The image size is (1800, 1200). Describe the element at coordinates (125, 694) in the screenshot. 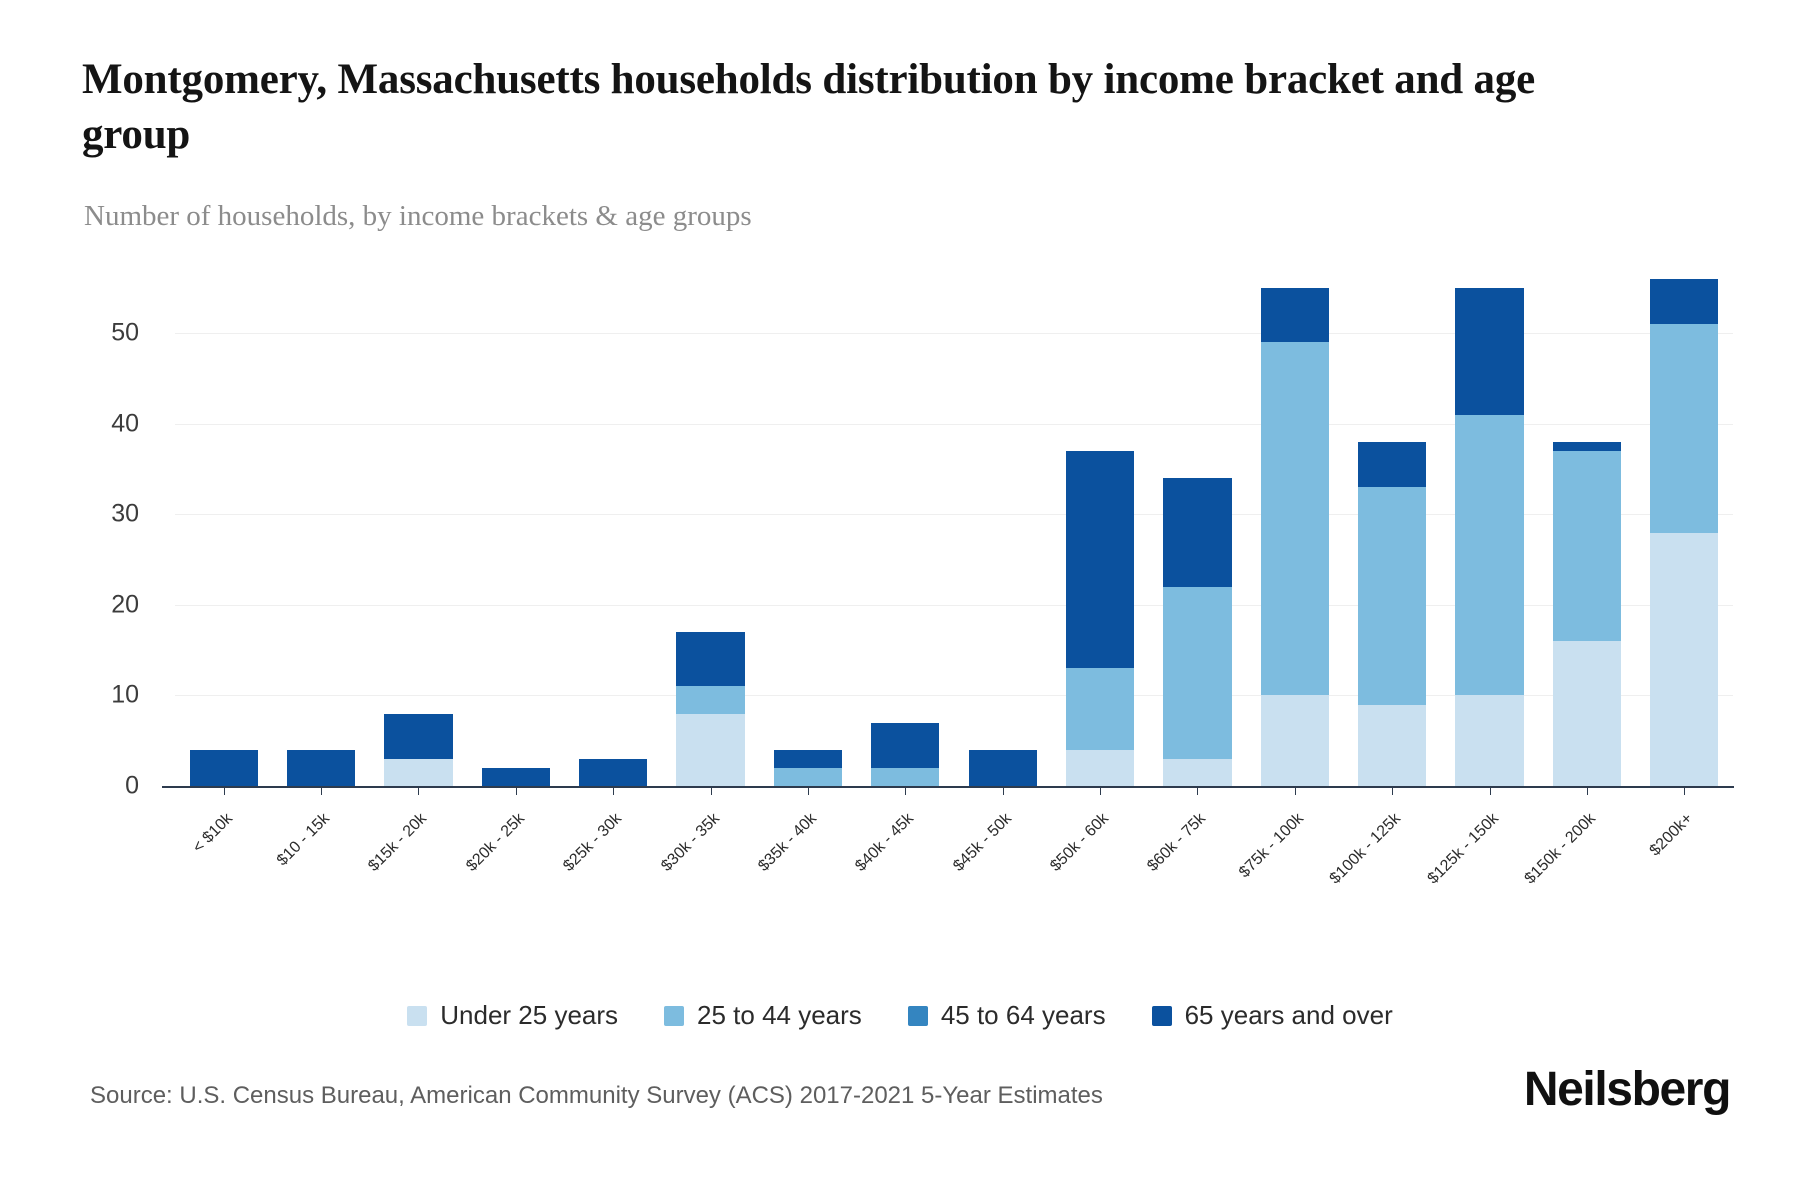

I see `y-axis-tick-label: 10` at that location.